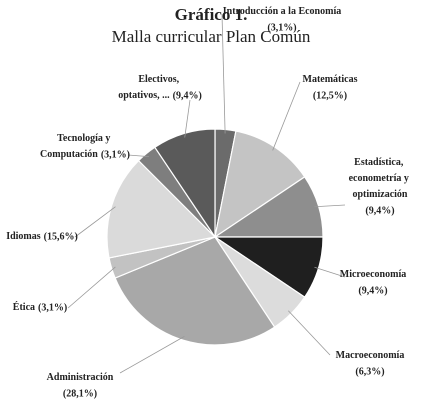 The height and width of the screenshot is (408, 423). Describe the element at coordinates (61, 236) in the screenshot. I see `value-label: (15,6%)` at that location.